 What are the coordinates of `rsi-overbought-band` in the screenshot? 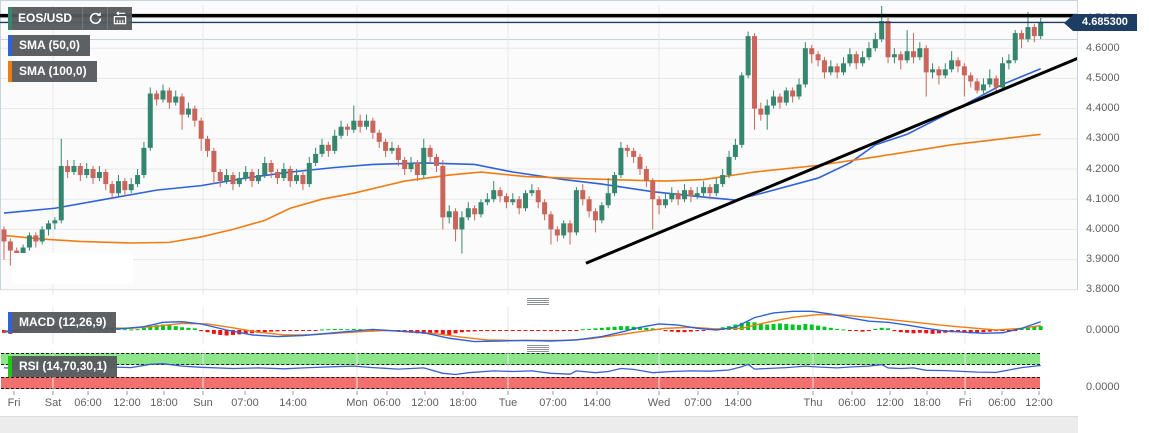 It's located at (520, 359).